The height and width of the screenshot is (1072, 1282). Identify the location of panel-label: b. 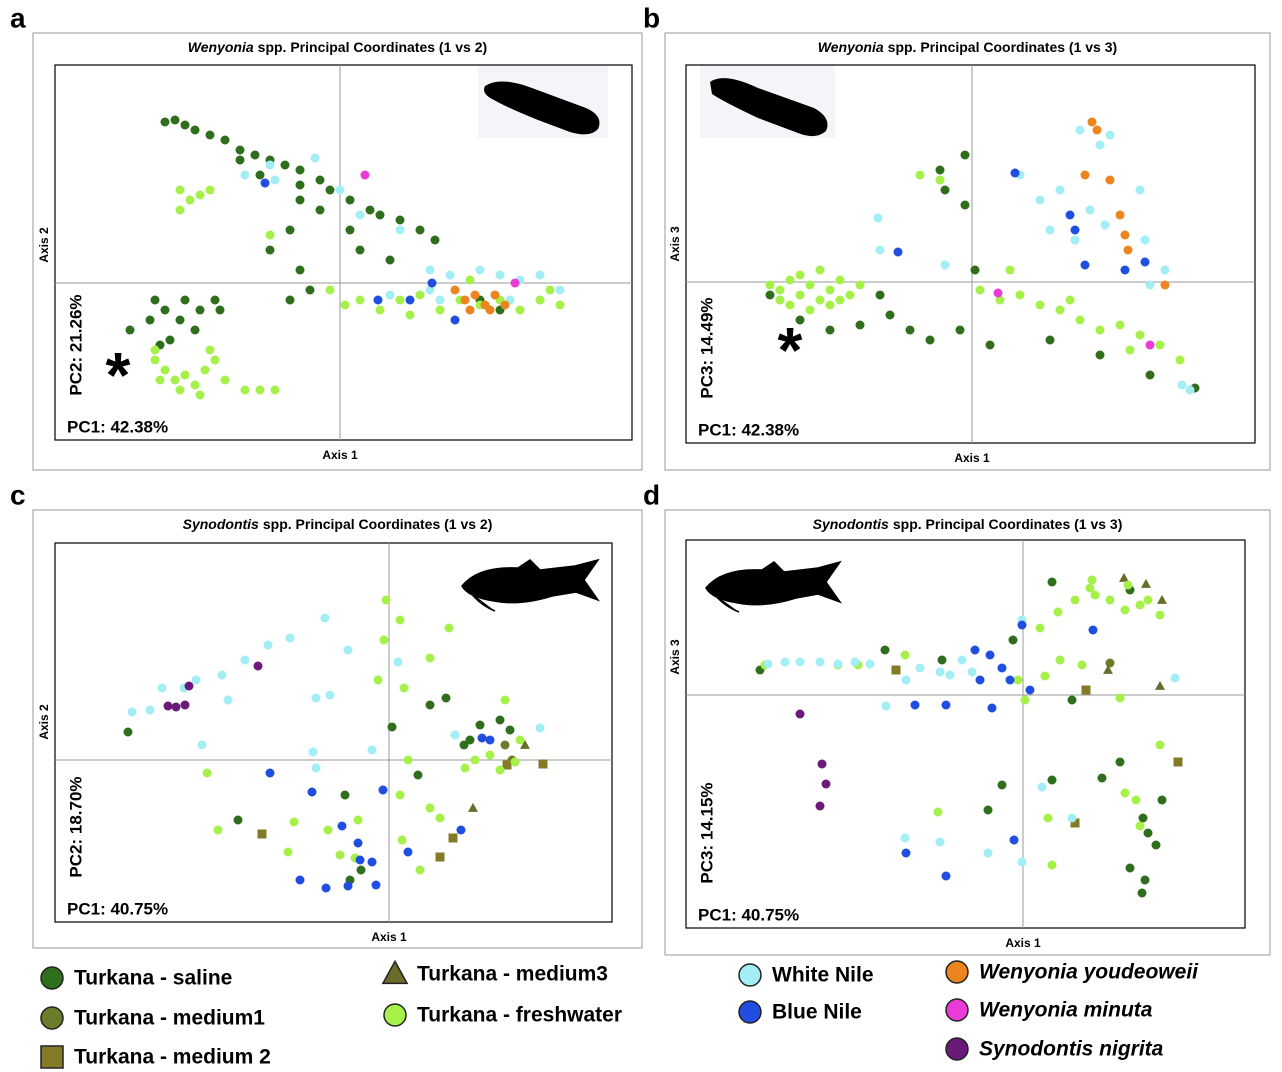
(651, 17).